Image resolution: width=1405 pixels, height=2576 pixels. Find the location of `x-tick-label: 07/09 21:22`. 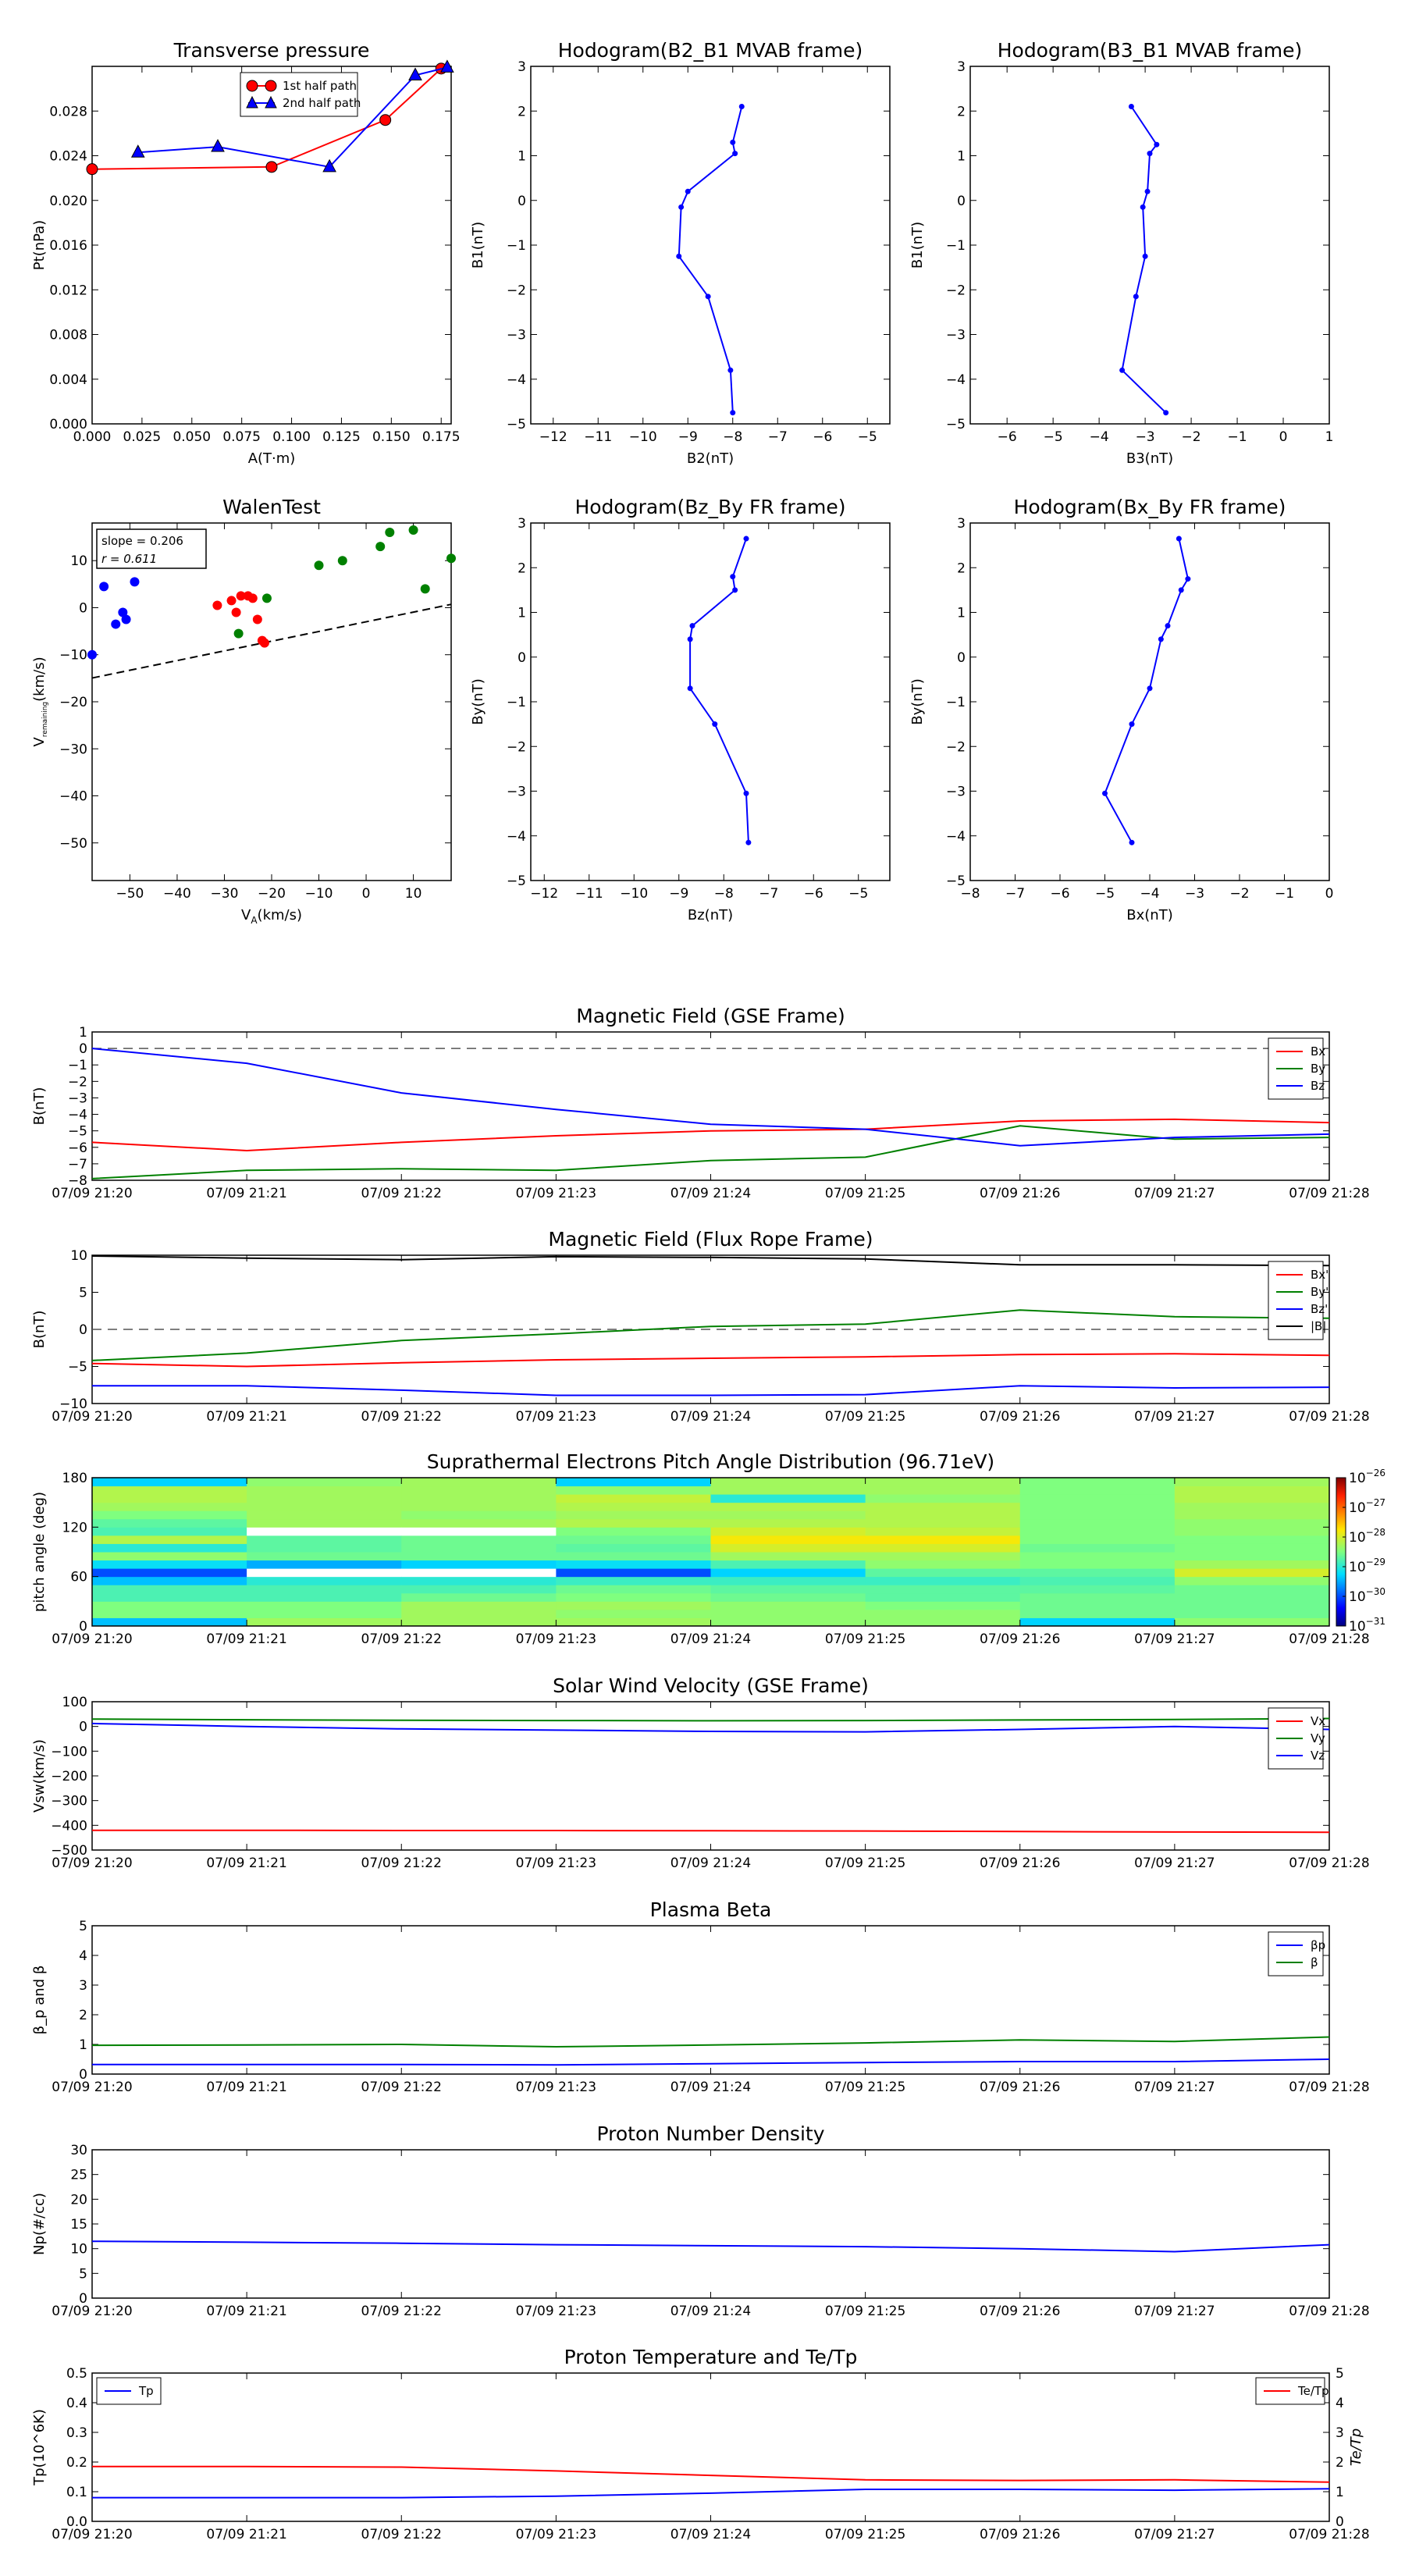

x-tick-label: 07/09 21:22 is located at coordinates (402, 2087).